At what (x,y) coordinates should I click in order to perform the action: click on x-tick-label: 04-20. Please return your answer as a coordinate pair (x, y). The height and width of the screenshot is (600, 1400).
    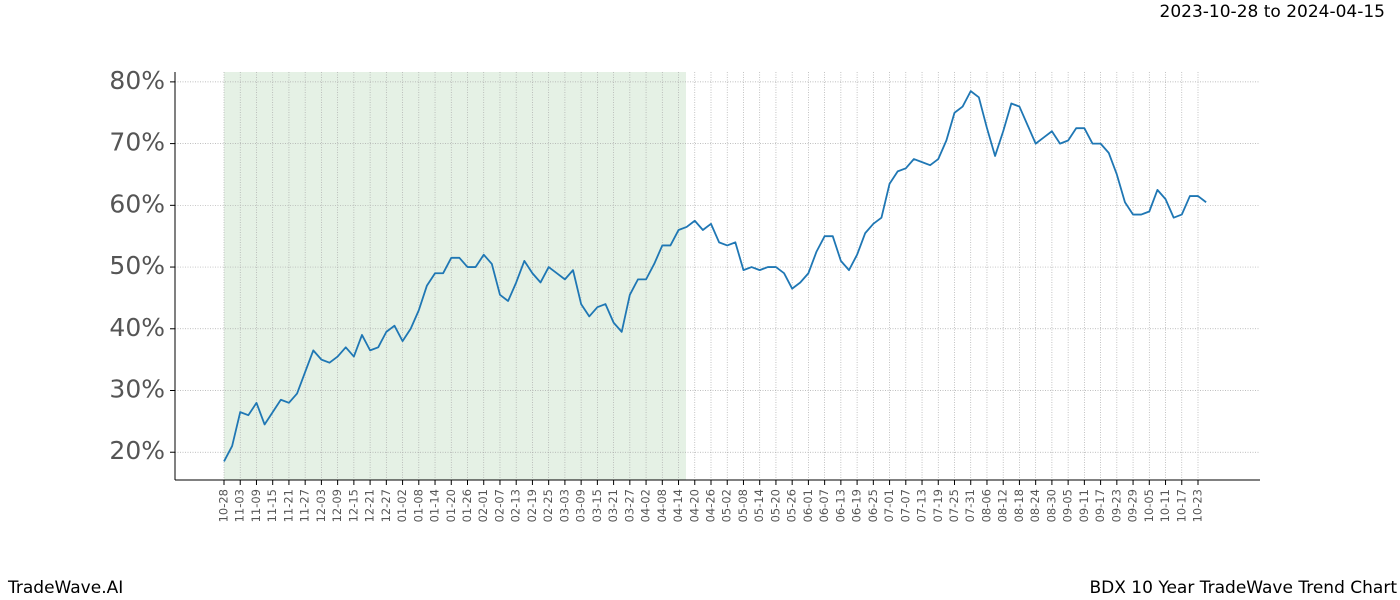
    Looking at the image, I should click on (694, 505).